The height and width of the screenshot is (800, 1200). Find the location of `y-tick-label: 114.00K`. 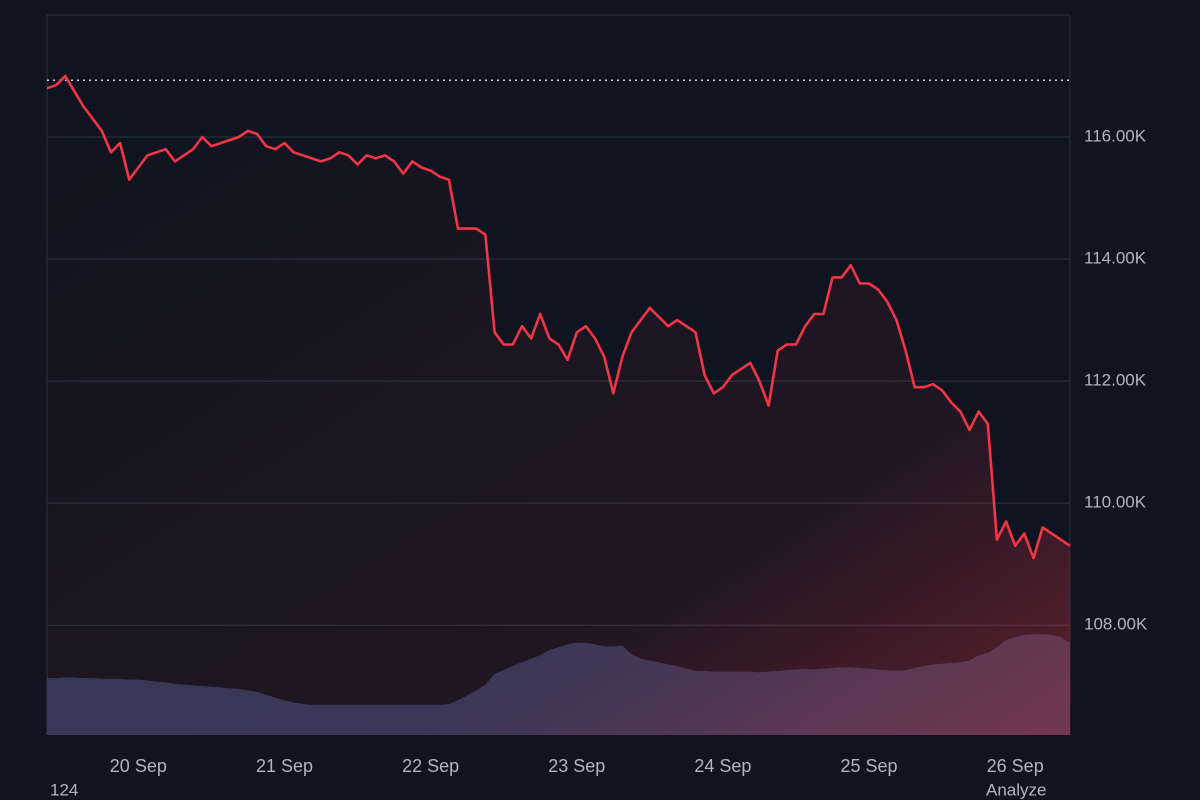

y-tick-label: 114.00K is located at coordinates (1115, 258).